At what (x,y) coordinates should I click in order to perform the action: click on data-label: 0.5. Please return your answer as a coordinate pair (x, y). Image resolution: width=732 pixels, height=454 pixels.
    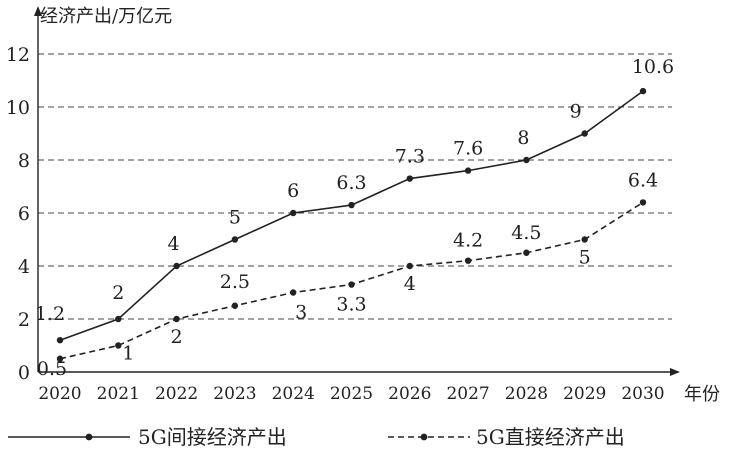
    Looking at the image, I should click on (52, 369).